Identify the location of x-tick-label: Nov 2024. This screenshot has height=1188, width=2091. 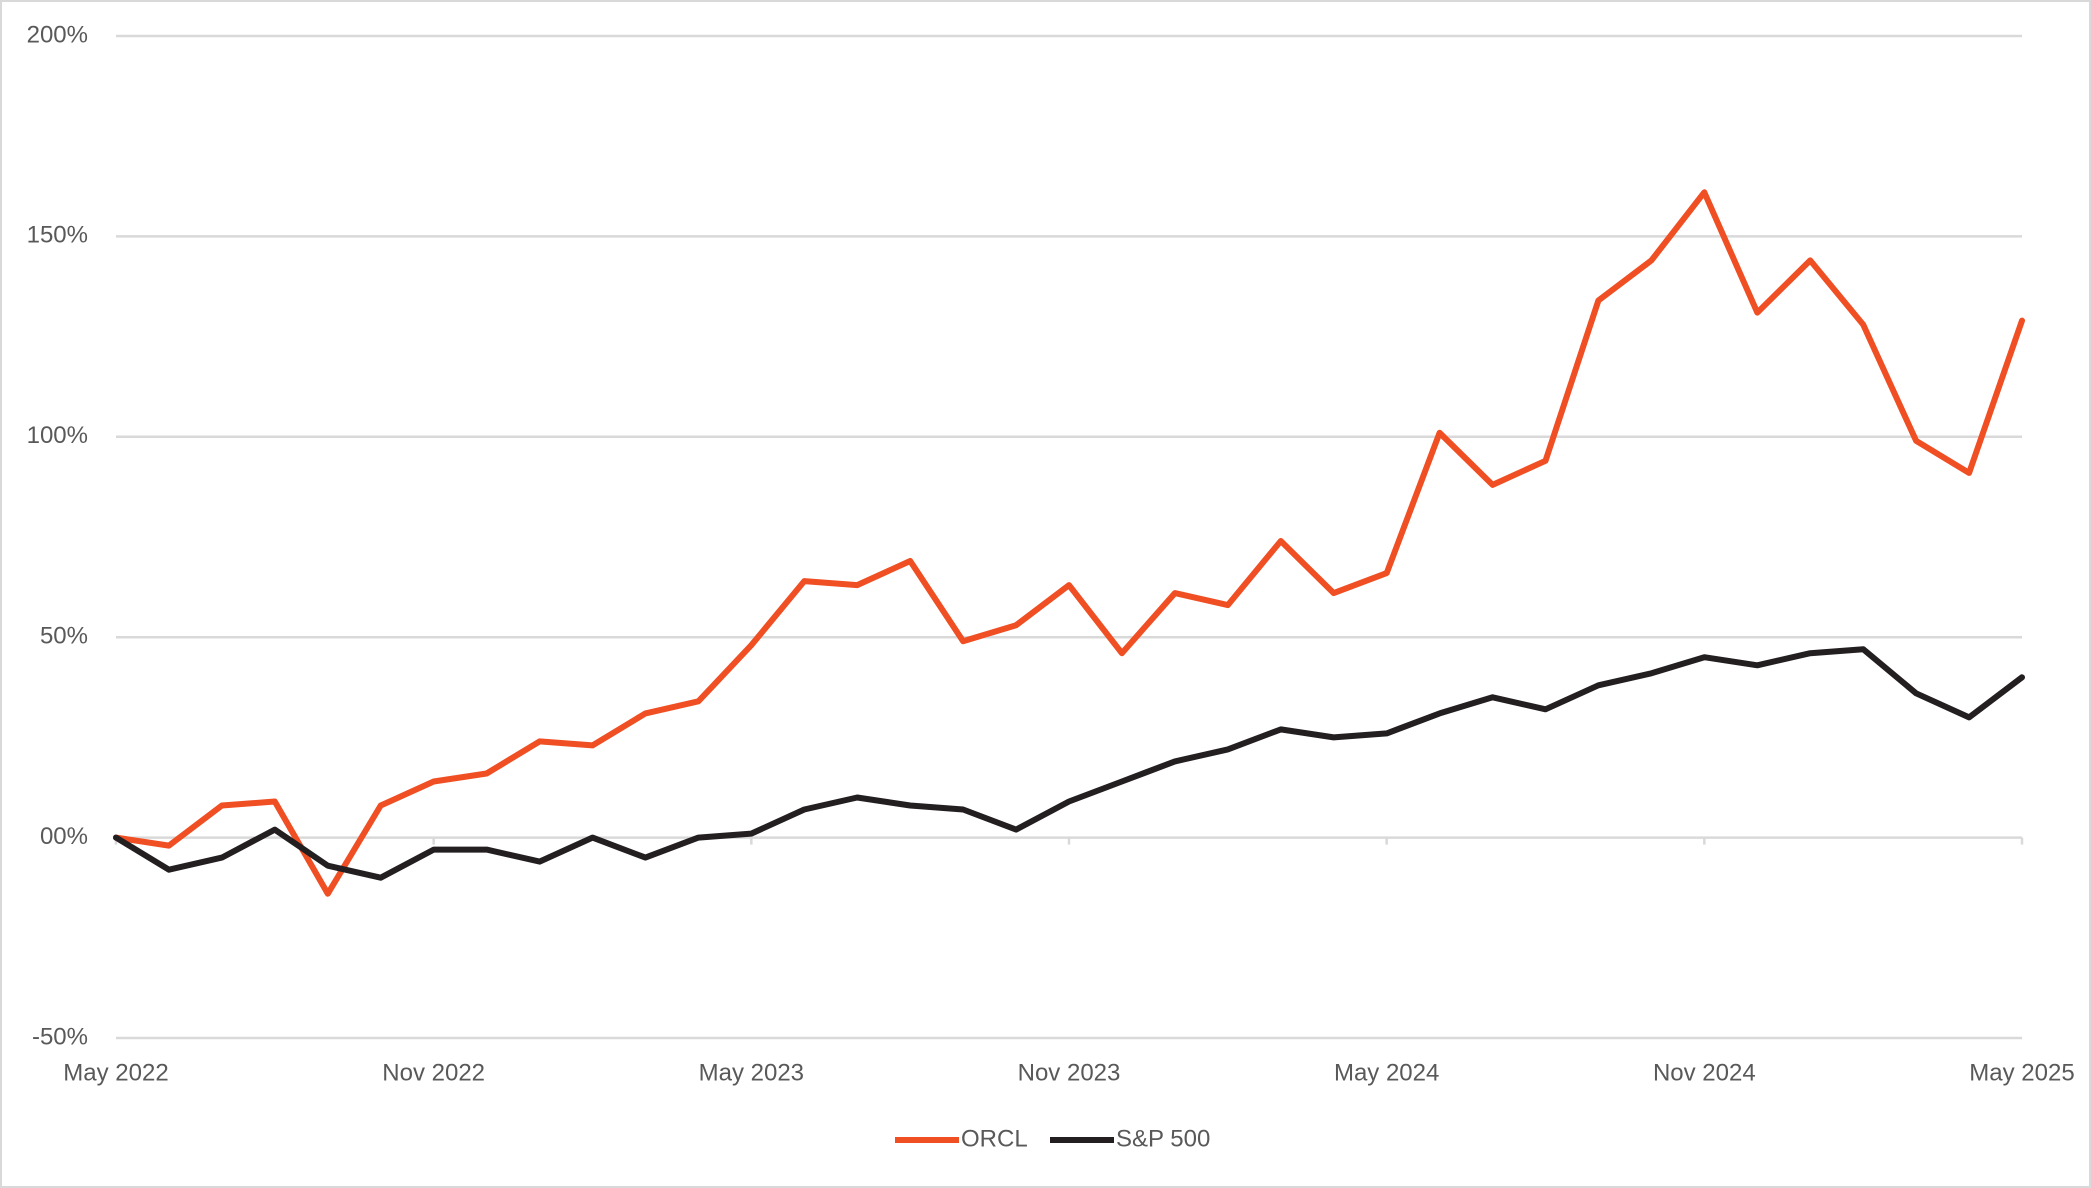
(1704, 1072).